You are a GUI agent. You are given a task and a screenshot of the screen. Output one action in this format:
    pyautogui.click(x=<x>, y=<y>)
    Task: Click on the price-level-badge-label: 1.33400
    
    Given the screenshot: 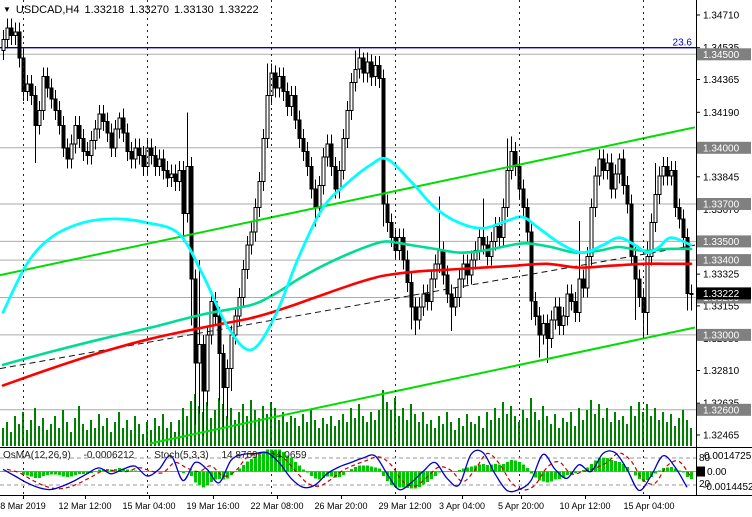 What is the action you would take?
    pyautogui.click(x=721, y=261)
    